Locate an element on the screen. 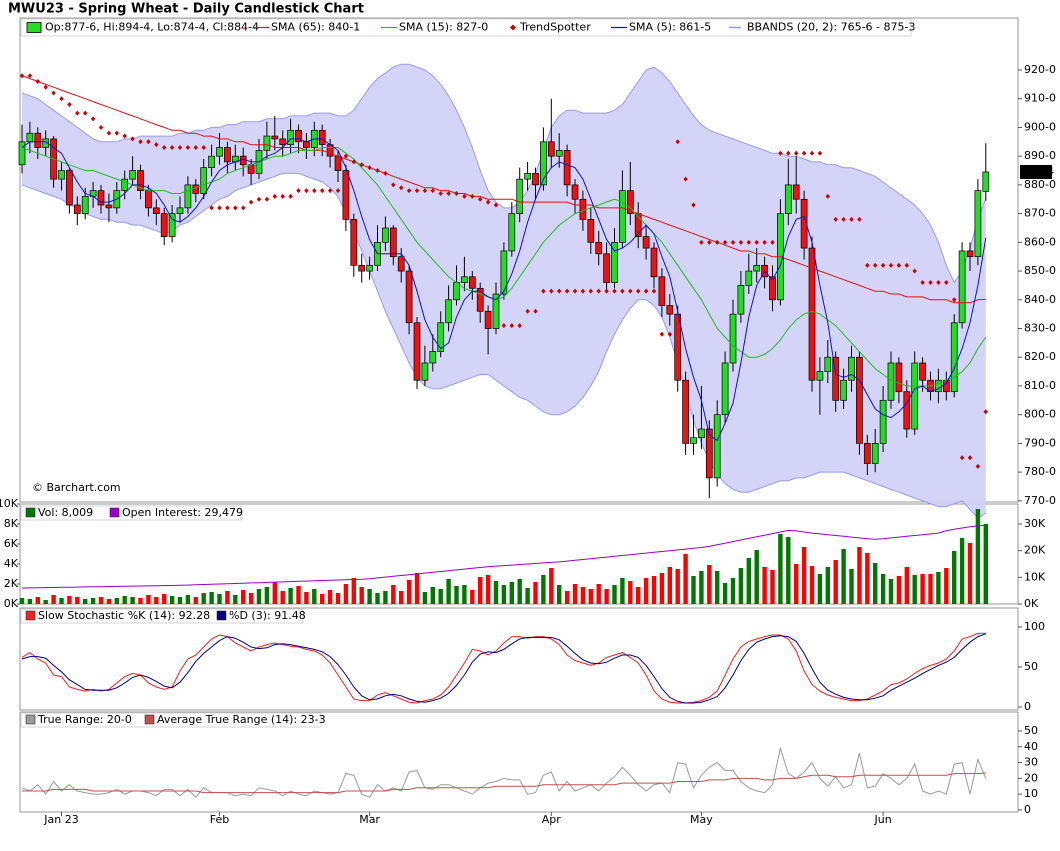 The width and height of the screenshot is (1060, 851). legend-box is located at coordinates (171, 720).